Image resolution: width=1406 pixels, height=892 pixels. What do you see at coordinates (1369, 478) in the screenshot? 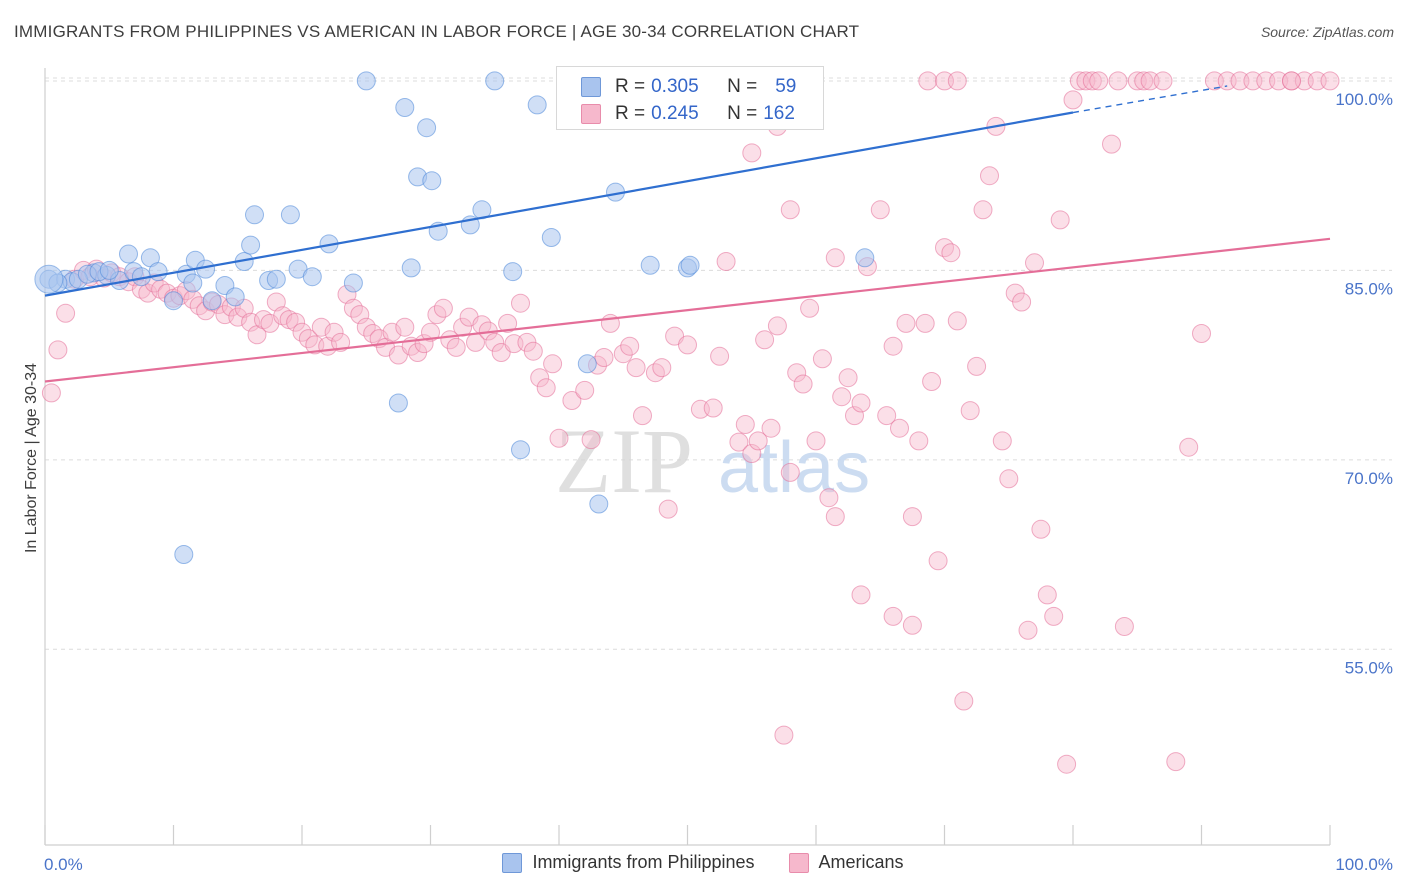
I see `y-tick-label: 70.0%` at bounding box center [1369, 478].